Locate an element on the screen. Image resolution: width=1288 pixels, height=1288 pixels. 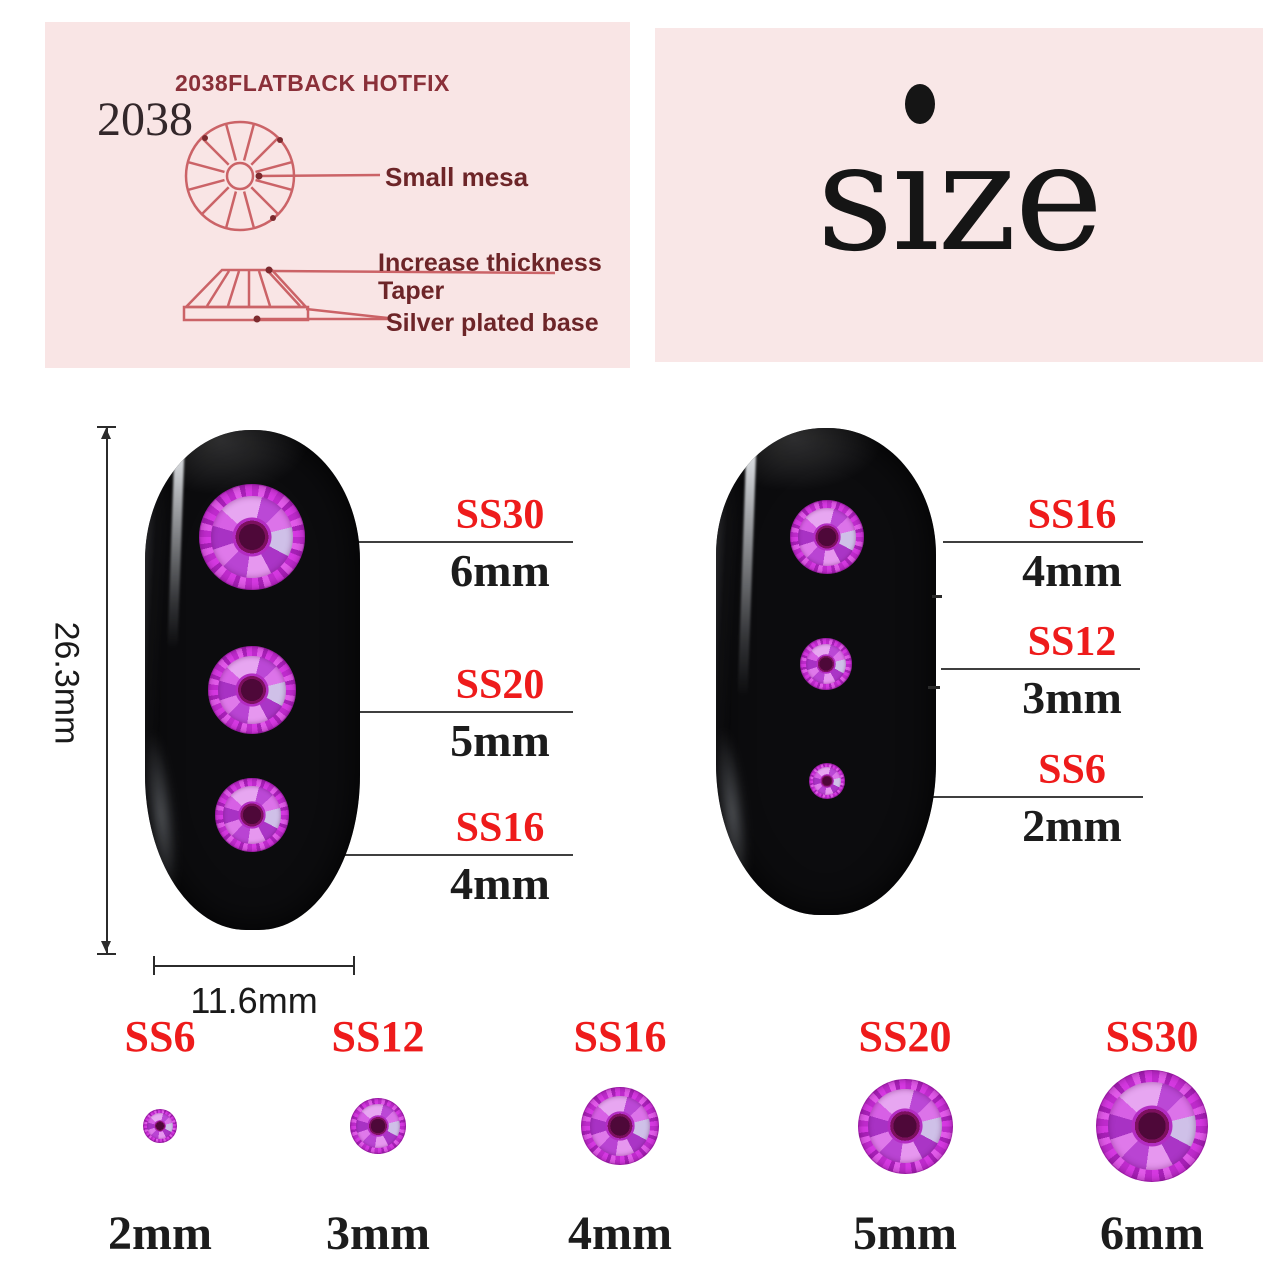
callout-line-ss6 is located at coordinates (1028, 797).